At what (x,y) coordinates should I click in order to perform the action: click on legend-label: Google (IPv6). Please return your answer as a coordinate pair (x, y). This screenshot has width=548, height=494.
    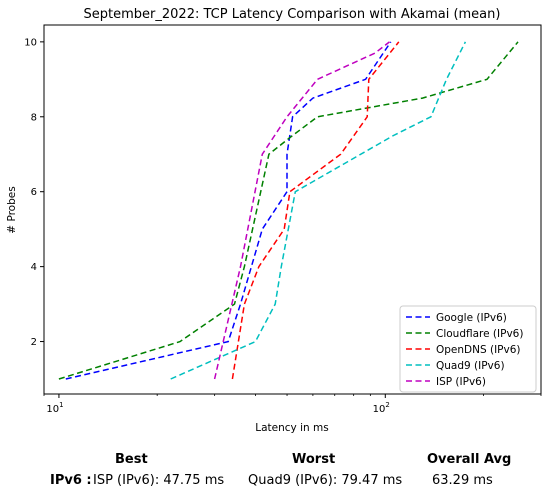
    Looking at the image, I should click on (471, 318).